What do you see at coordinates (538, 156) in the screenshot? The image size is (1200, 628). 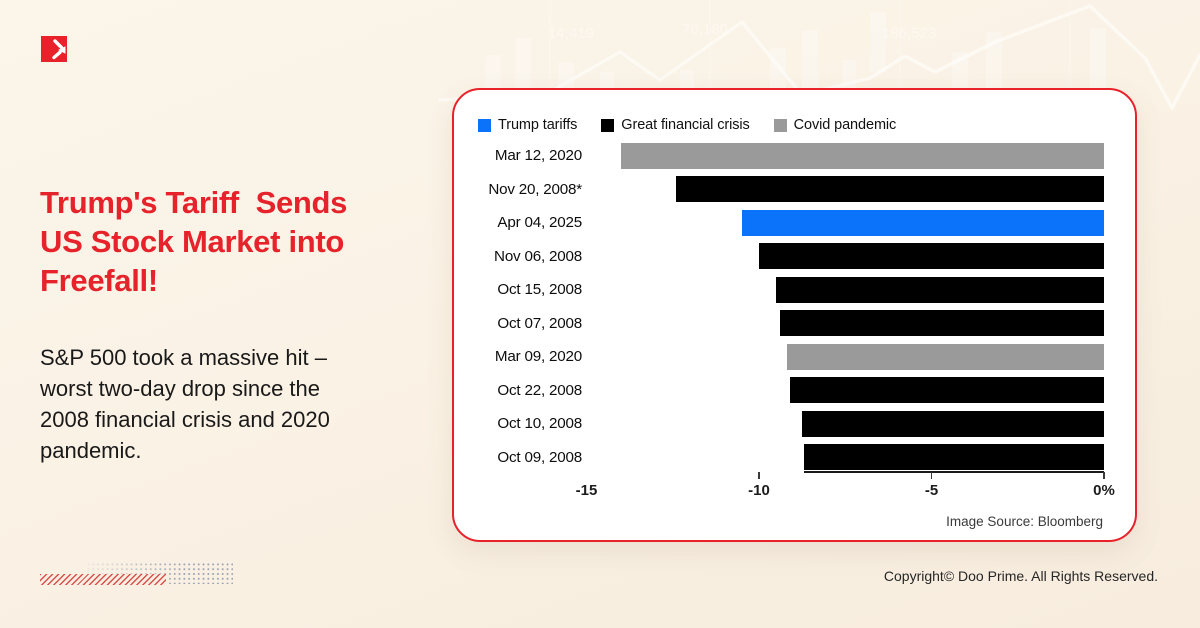 I see `row-label: Mar 12, 2020` at bounding box center [538, 156].